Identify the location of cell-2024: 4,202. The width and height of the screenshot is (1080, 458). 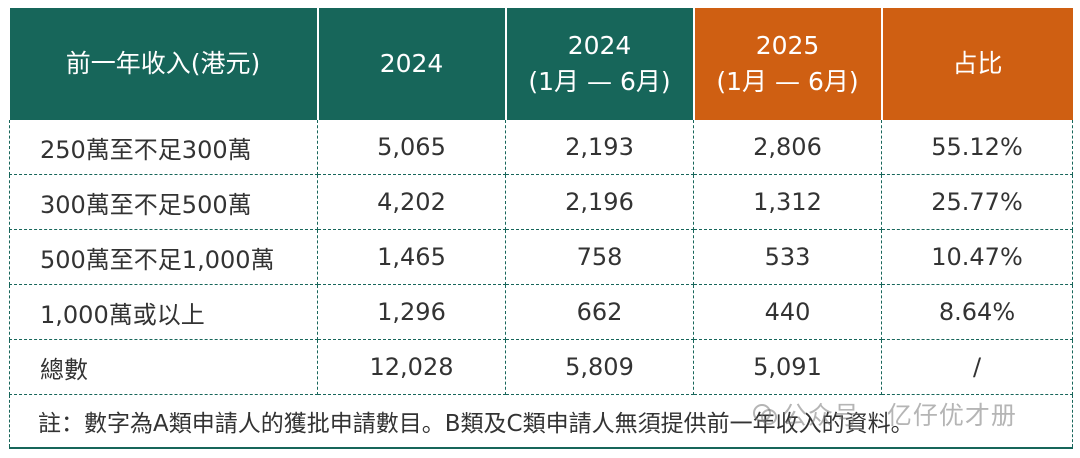
(411, 202).